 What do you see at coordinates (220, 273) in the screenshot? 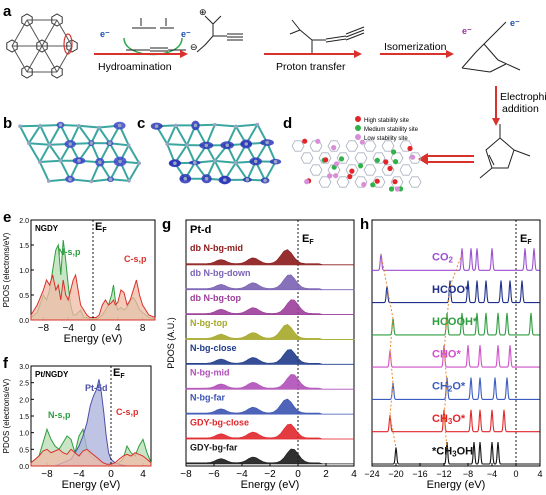
I see `series-label: db N-bg-down` at bounding box center [220, 273].